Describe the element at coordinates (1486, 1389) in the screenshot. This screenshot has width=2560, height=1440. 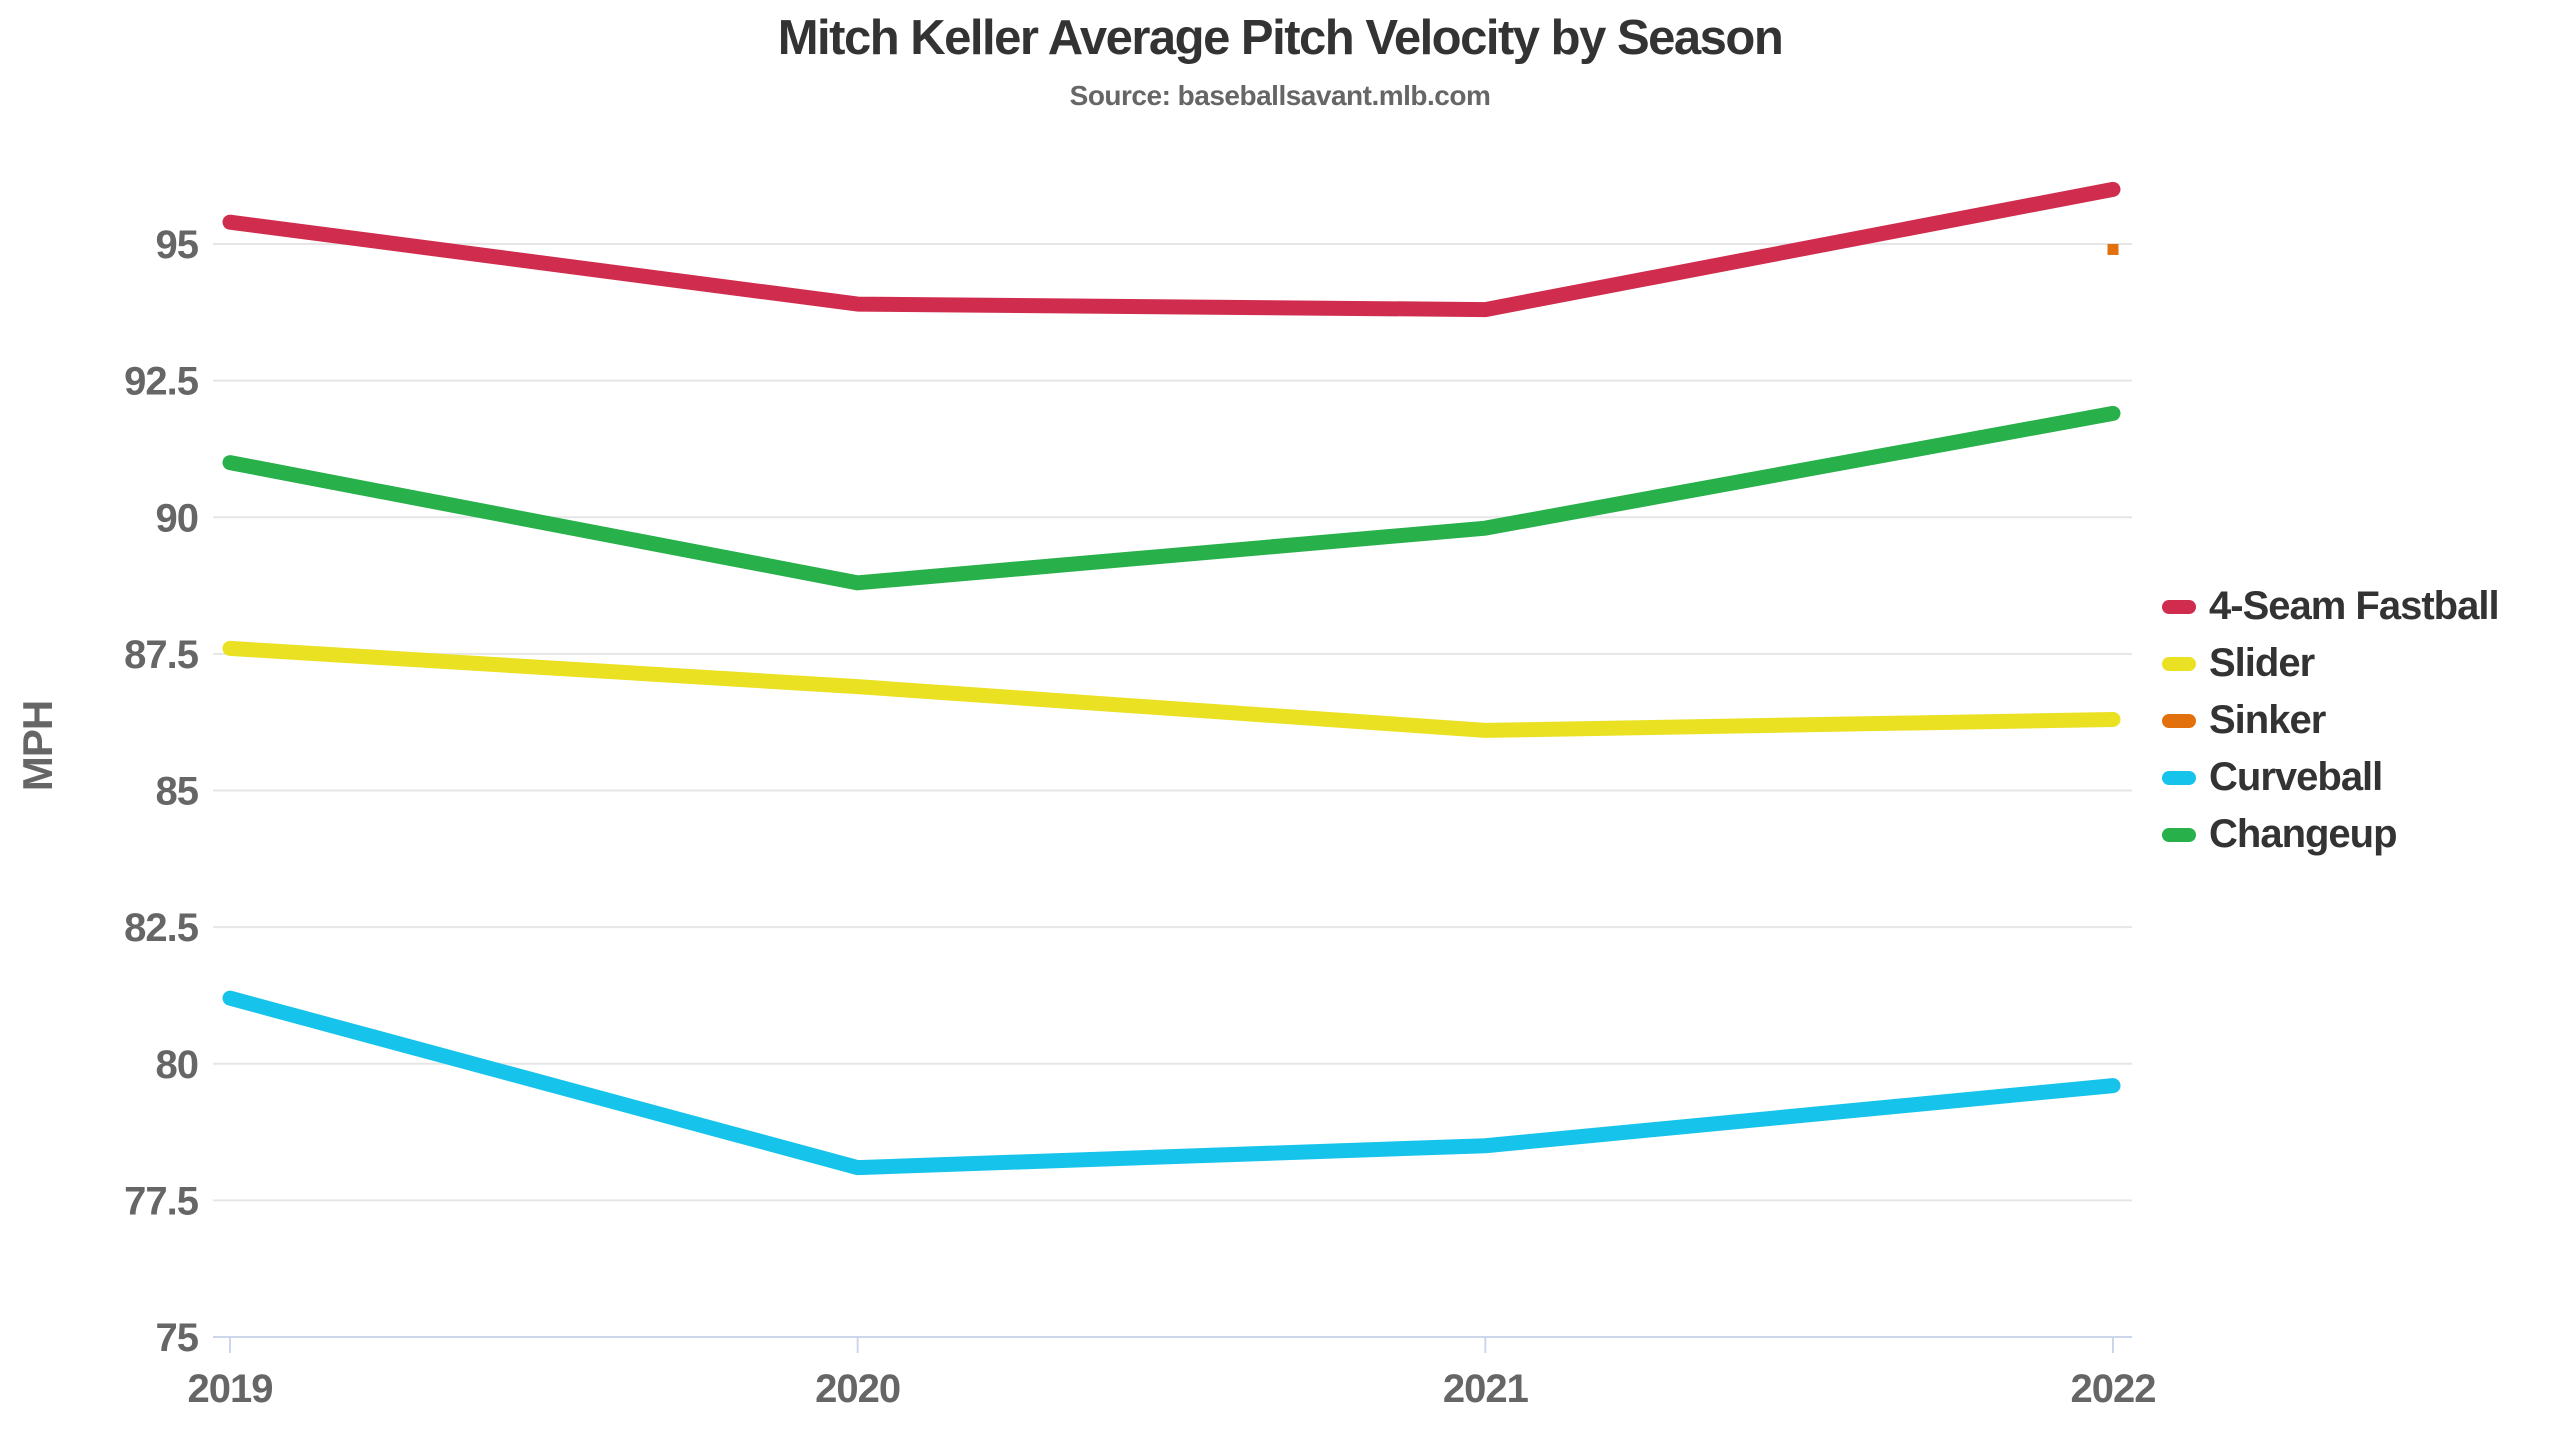
I see `x-tick-label: 2021` at that location.